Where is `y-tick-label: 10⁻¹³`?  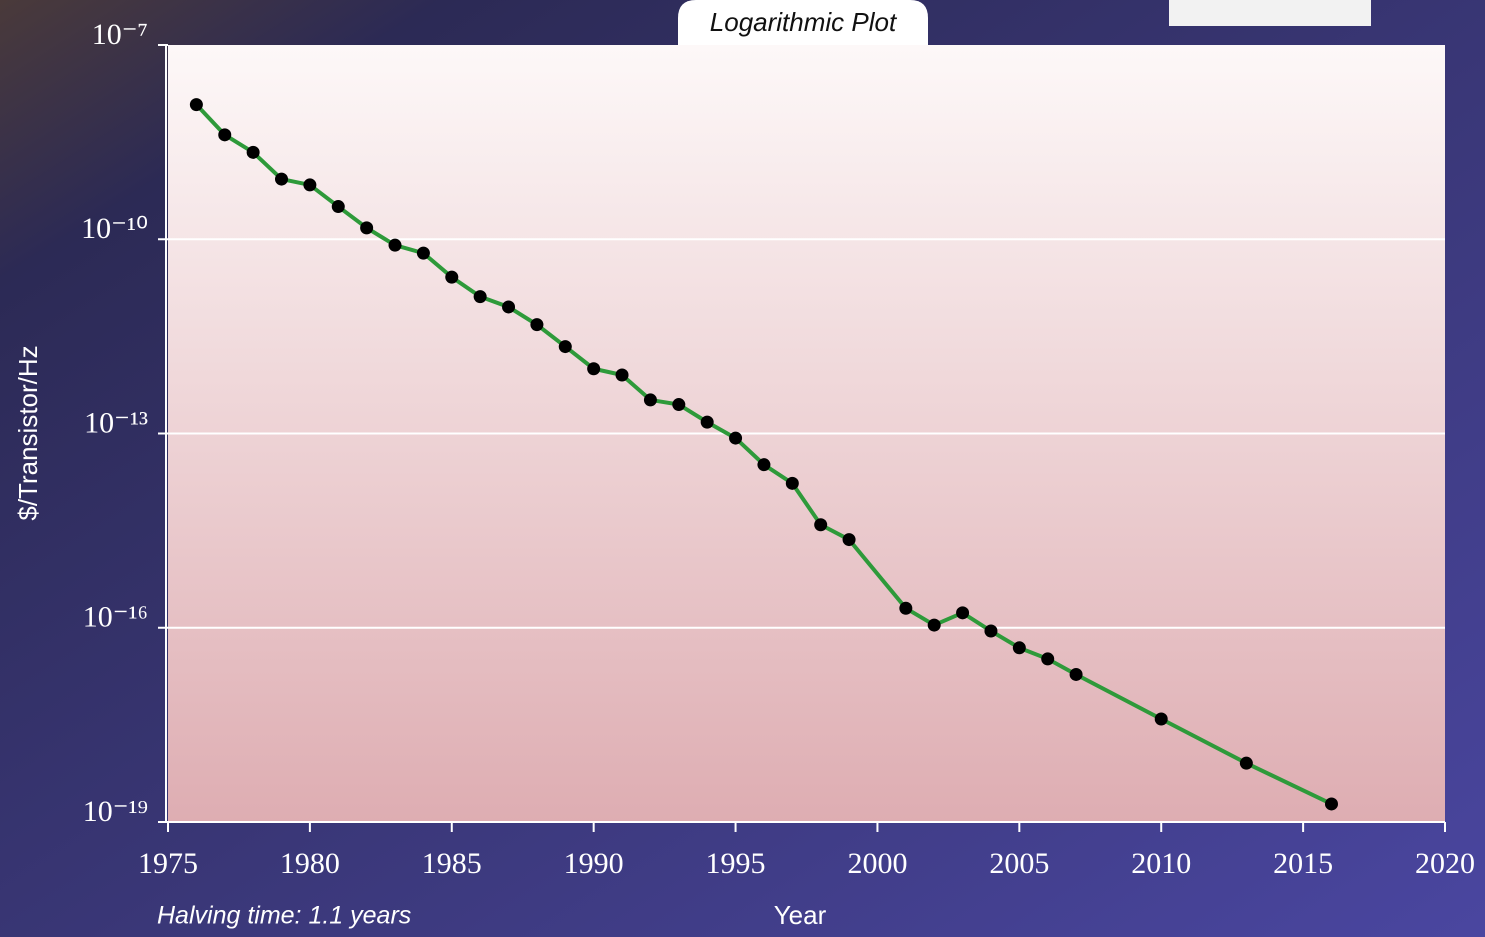 y-tick-label: 10⁻¹³ is located at coordinates (116, 422).